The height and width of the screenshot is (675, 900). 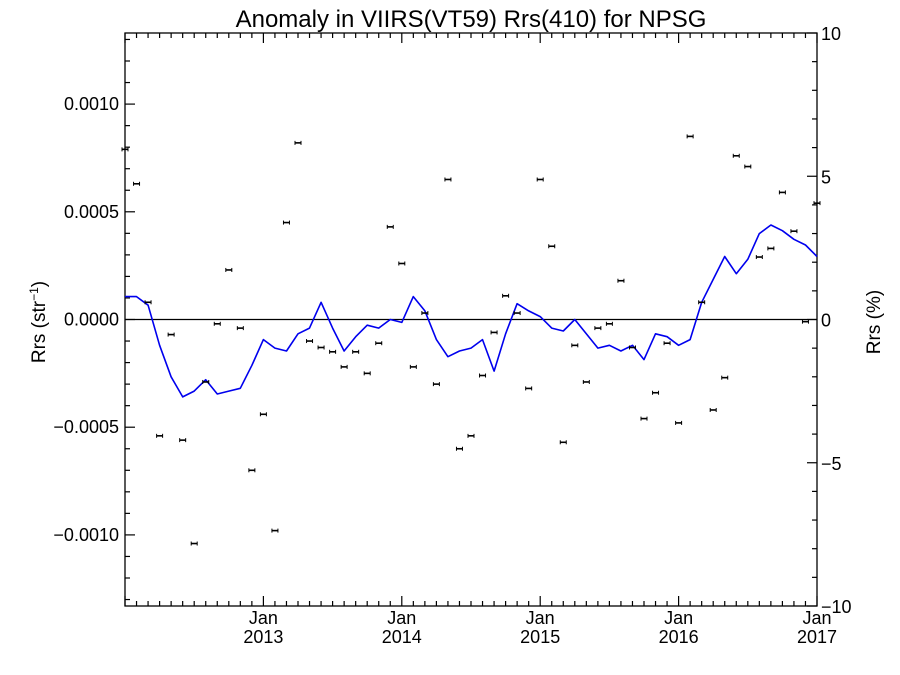 I want to click on x-tick-year: 2014, so click(x=402, y=637).